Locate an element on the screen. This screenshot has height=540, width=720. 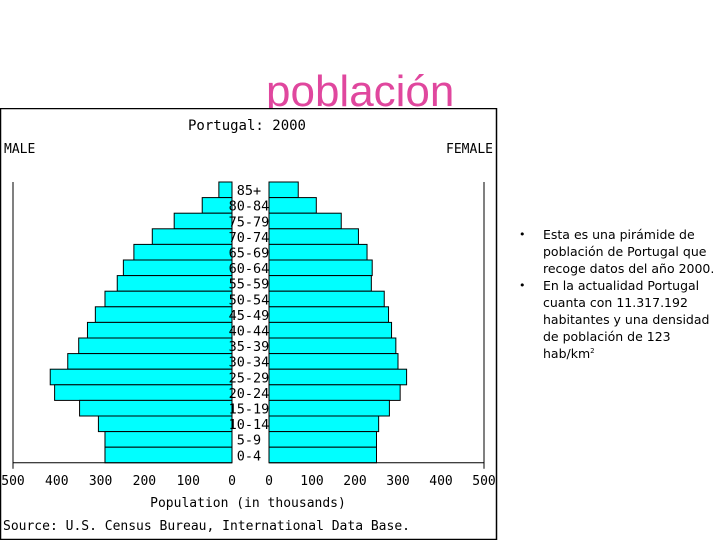
male-label: MALE is located at coordinates (19, 149).